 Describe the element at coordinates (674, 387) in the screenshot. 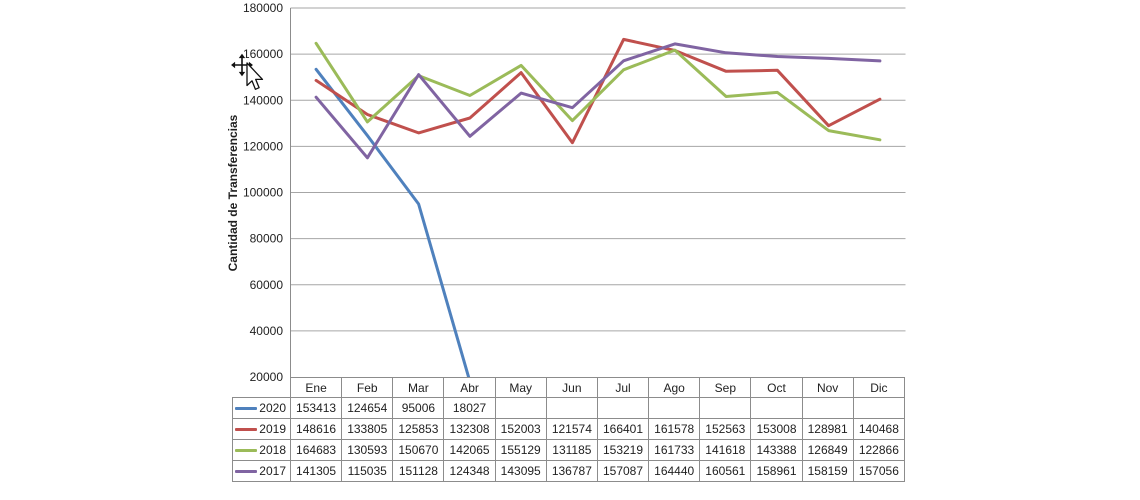

I see `month-header-ago: Ago` at that location.